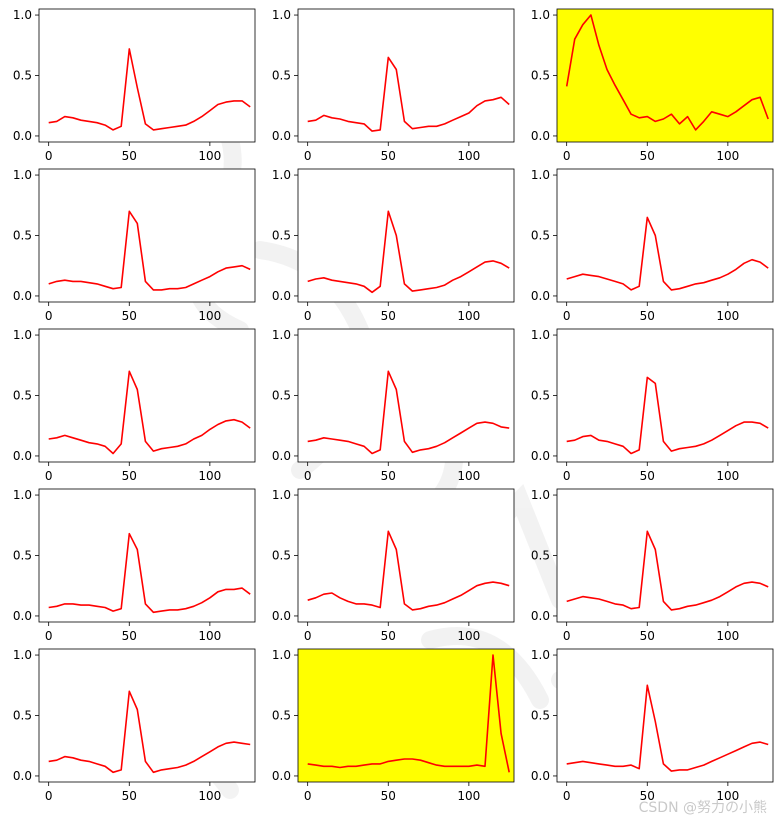  Describe the element at coordinates (702, 808) in the screenshot. I see `watermark-text: CSDN @努力の小熊` at that location.